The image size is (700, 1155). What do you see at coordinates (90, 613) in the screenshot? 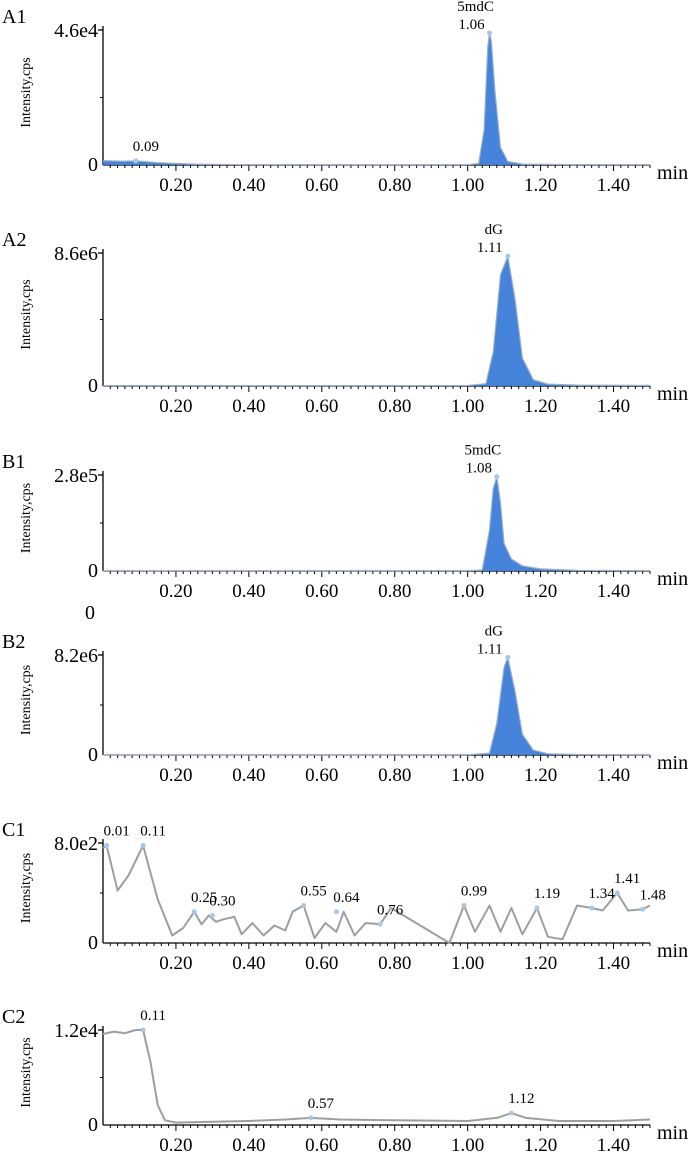
I see `panel-b1-extra-label: 0` at bounding box center [90, 613].